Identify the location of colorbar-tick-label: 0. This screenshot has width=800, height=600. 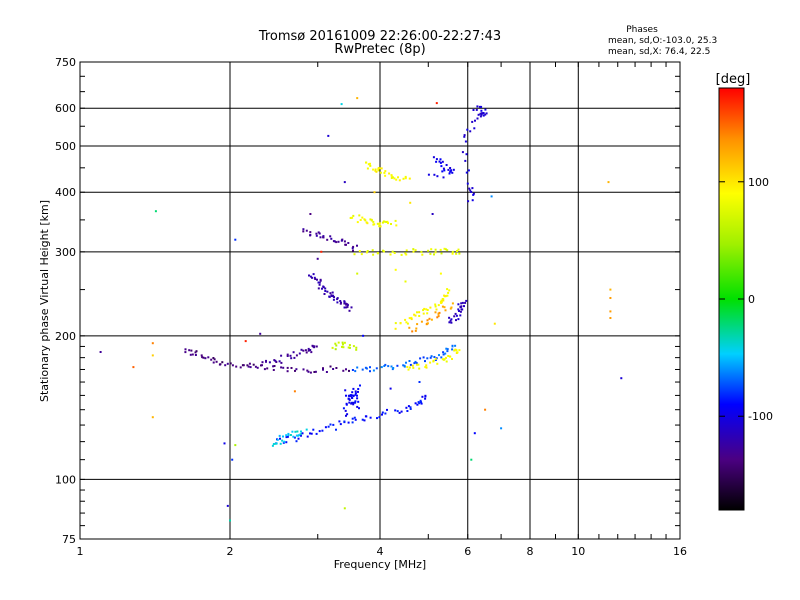
(751, 299).